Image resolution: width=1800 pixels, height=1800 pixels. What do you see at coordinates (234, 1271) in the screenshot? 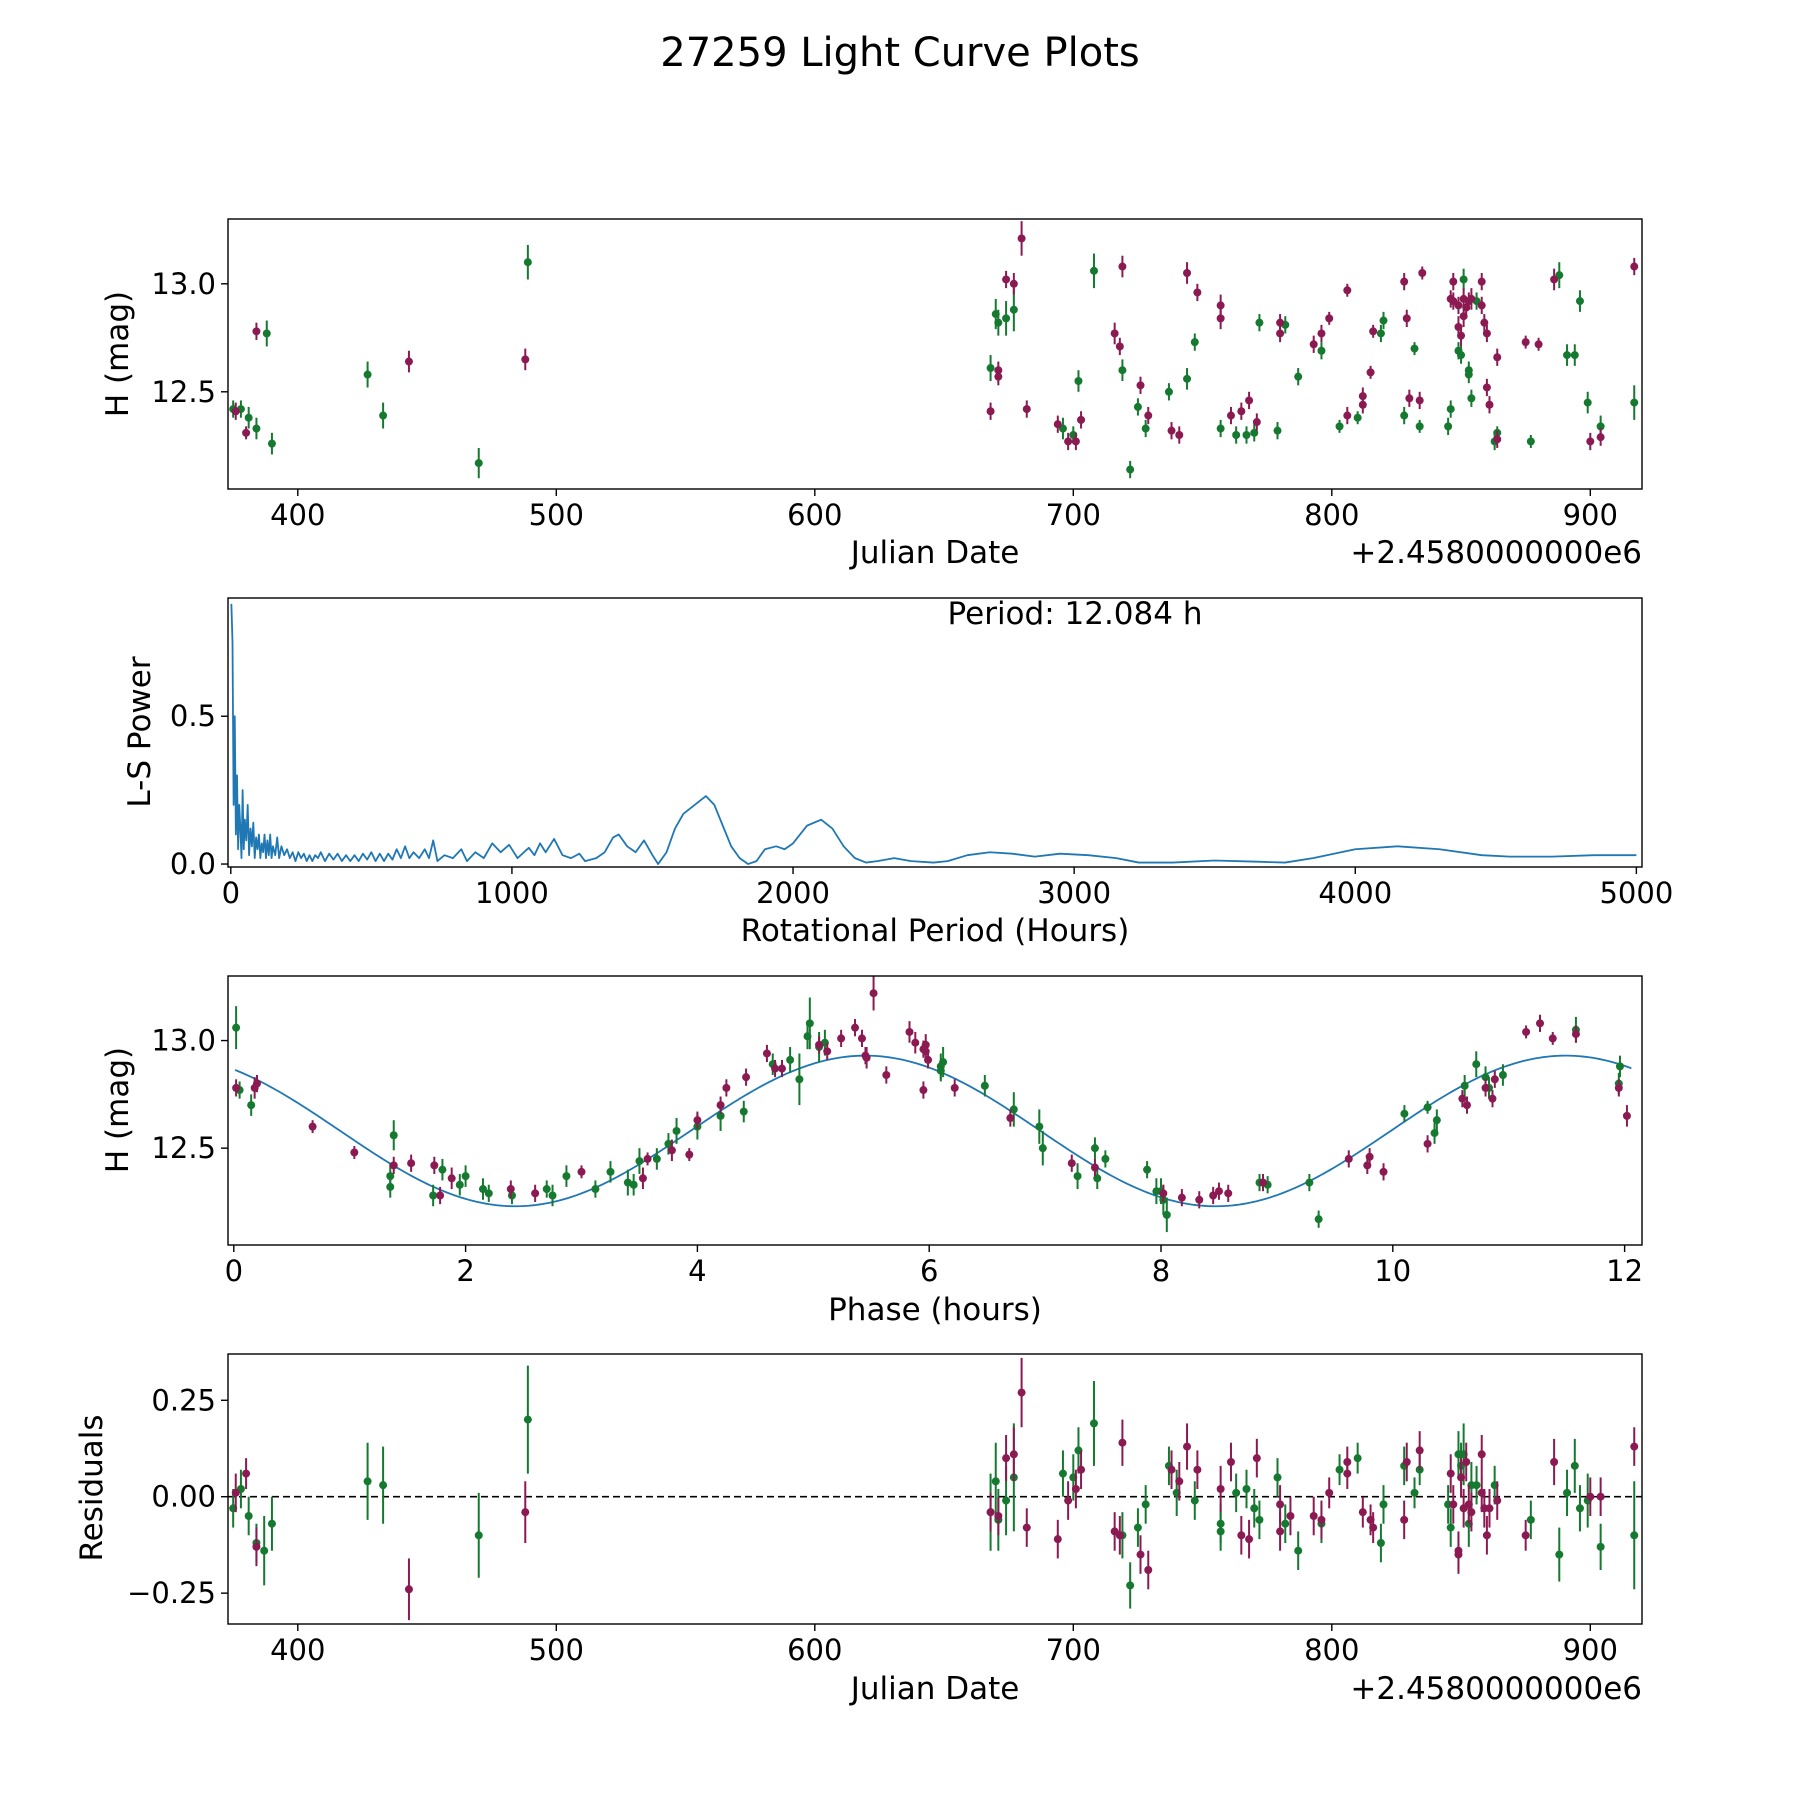
I see `phase-xtick-label: 0` at bounding box center [234, 1271].